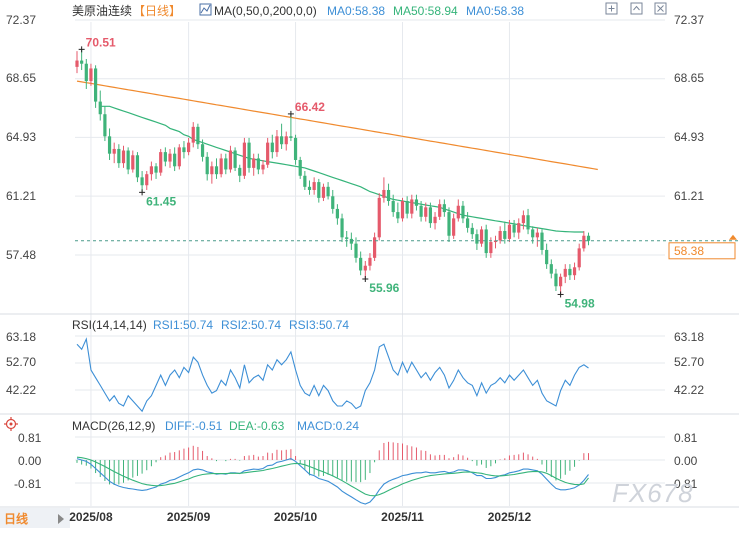 The height and width of the screenshot is (533, 739). Describe the element at coordinates (332, 476) in the screenshot. I see `dea-path` at that location.